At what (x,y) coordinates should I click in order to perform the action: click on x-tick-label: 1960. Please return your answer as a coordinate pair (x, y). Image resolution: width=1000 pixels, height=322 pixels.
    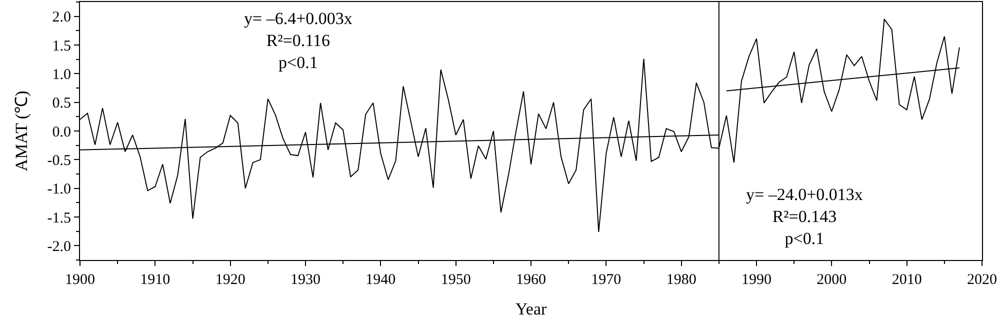
    Looking at the image, I should click on (531, 280).